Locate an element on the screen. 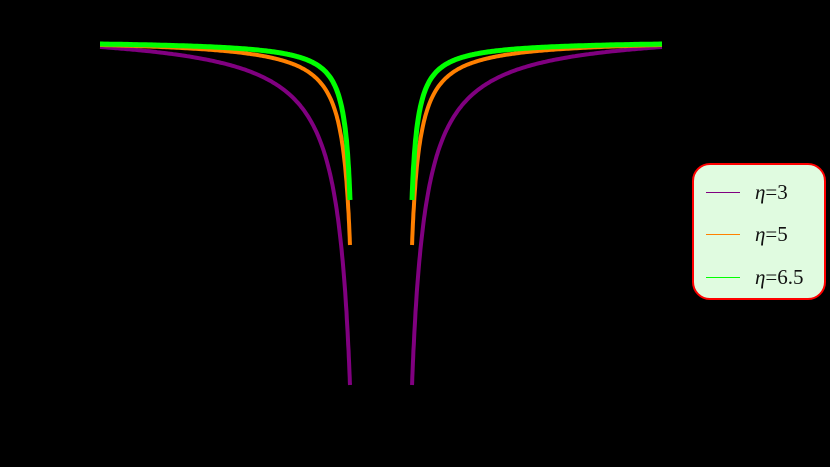  legend-label: η=6.5 is located at coordinates (779, 276).